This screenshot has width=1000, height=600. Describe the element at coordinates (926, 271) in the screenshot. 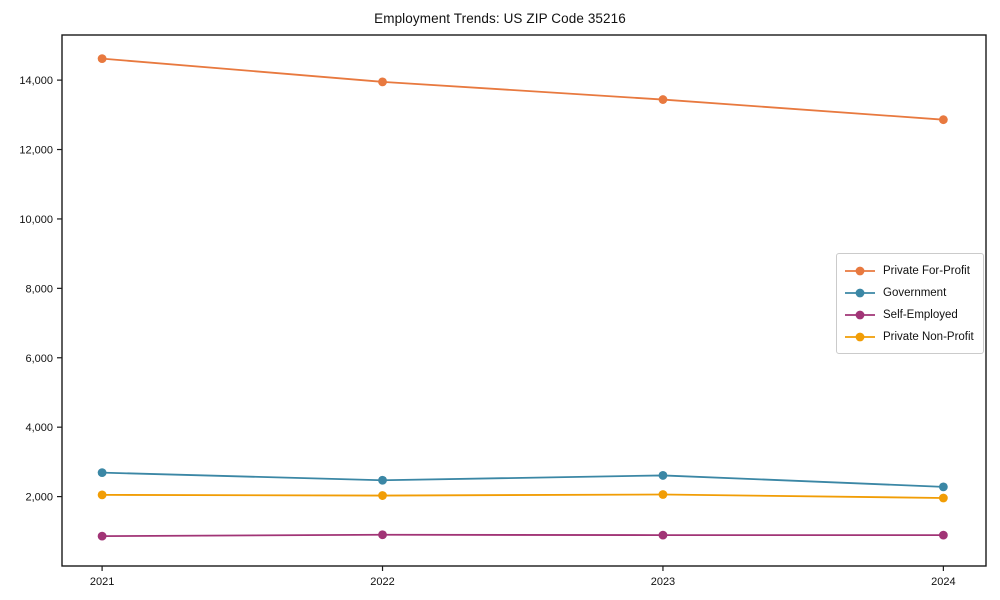

I see `legend-label: Private For-Profit` at that location.